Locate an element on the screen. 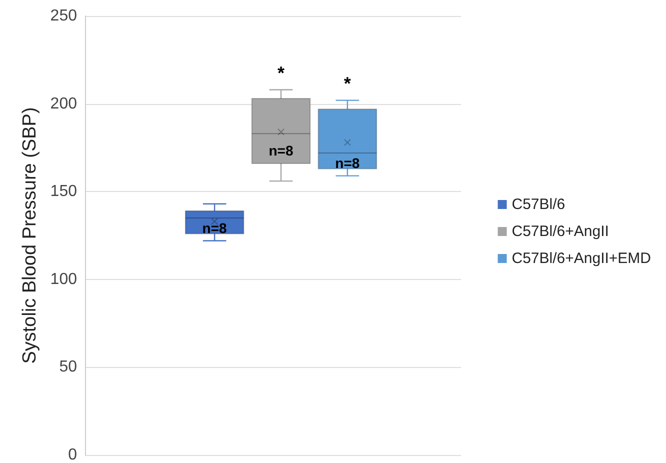  y-tick-label: 250 is located at coordinates (64, 16).